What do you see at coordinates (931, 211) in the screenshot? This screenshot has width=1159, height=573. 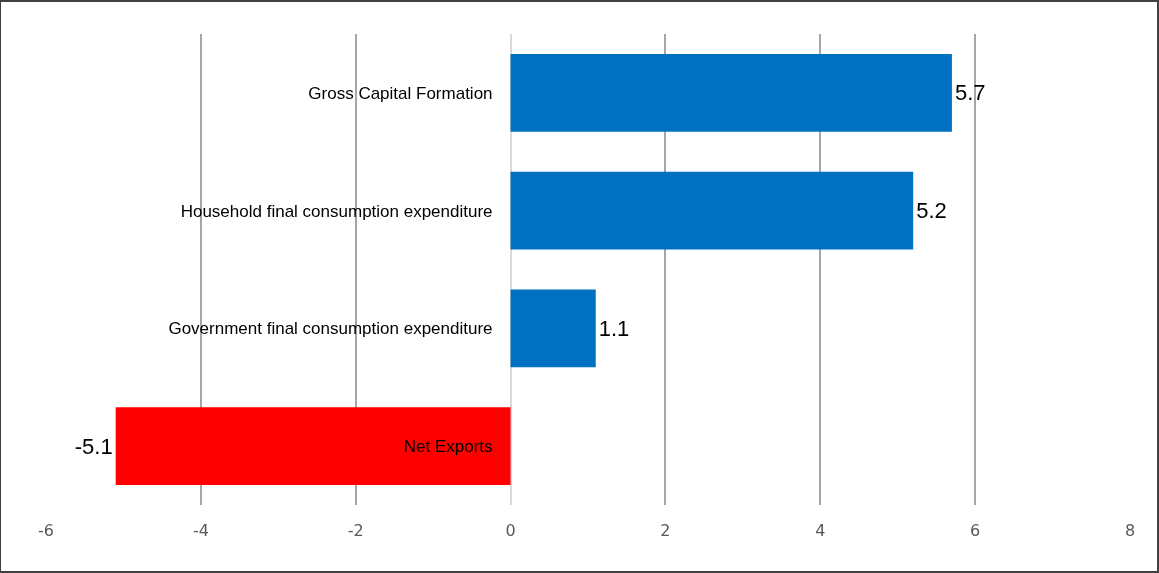 I see `data-label: 5.2` at bounding box center [931, 211].